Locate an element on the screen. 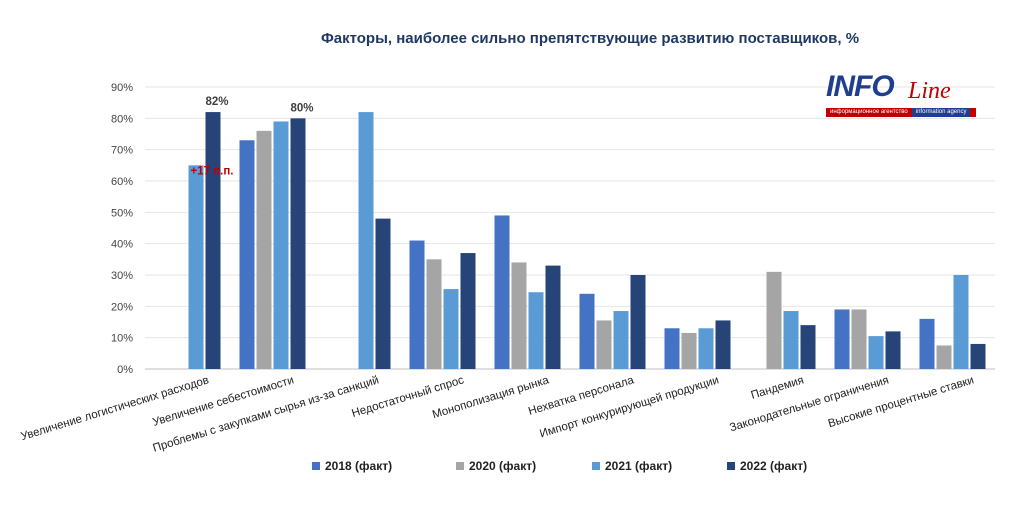 The height and width of the screenshot is (505, 1024). y-tick-label: 30% is located at coordinates (122, 276).